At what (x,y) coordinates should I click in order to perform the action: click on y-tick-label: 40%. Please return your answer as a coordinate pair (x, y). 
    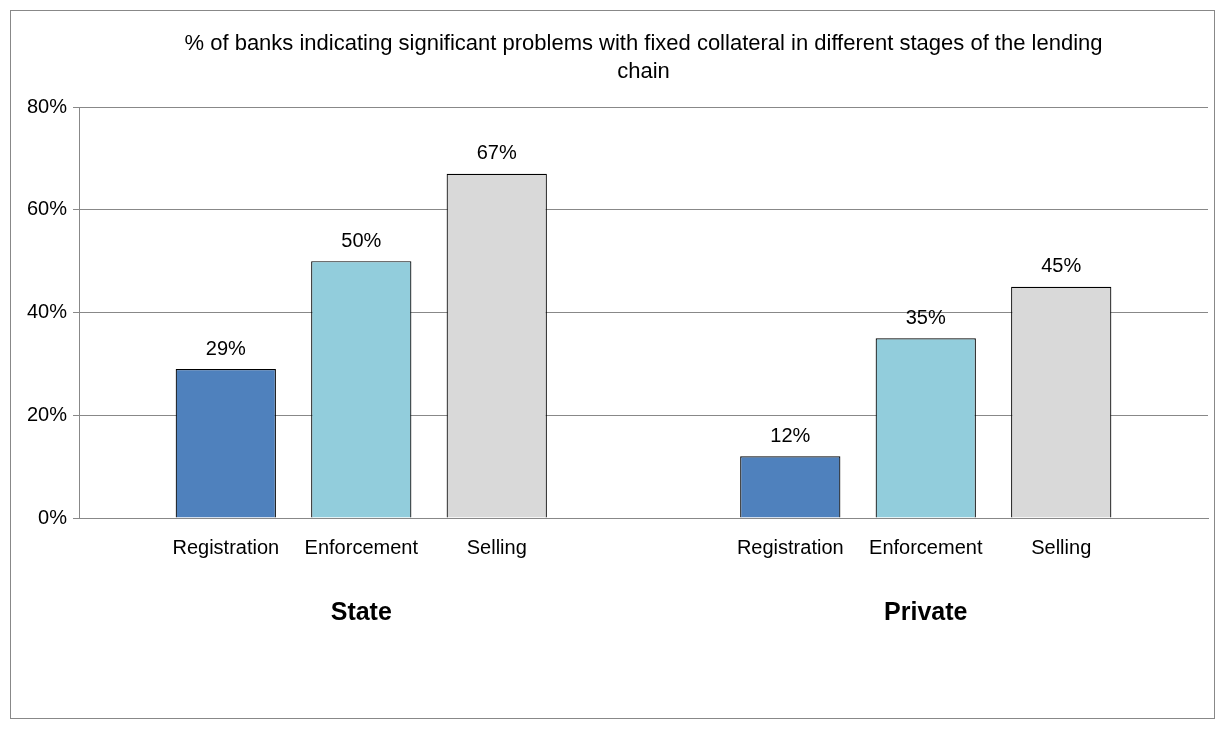
    Looking at the image, I should click on (47, 311).